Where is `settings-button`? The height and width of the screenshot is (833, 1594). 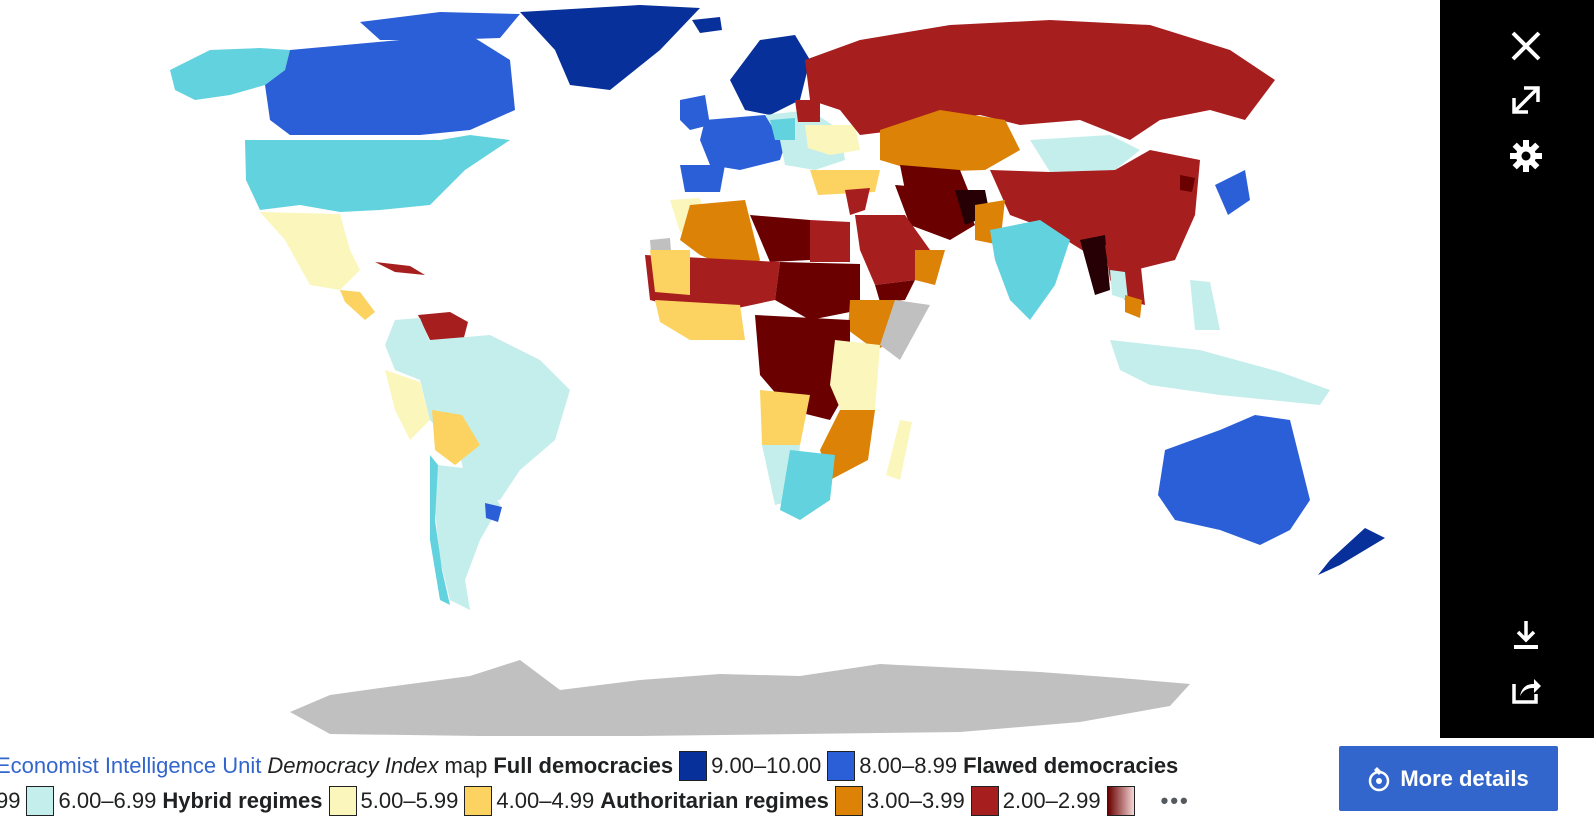
settings-button is located at coordinates (1526, 156).